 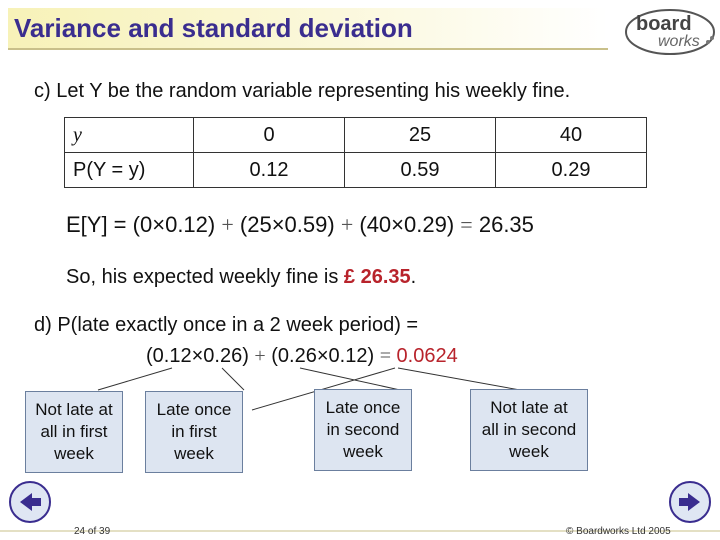 I want to click on arrow-left-icon, so click(x=30, y=502).